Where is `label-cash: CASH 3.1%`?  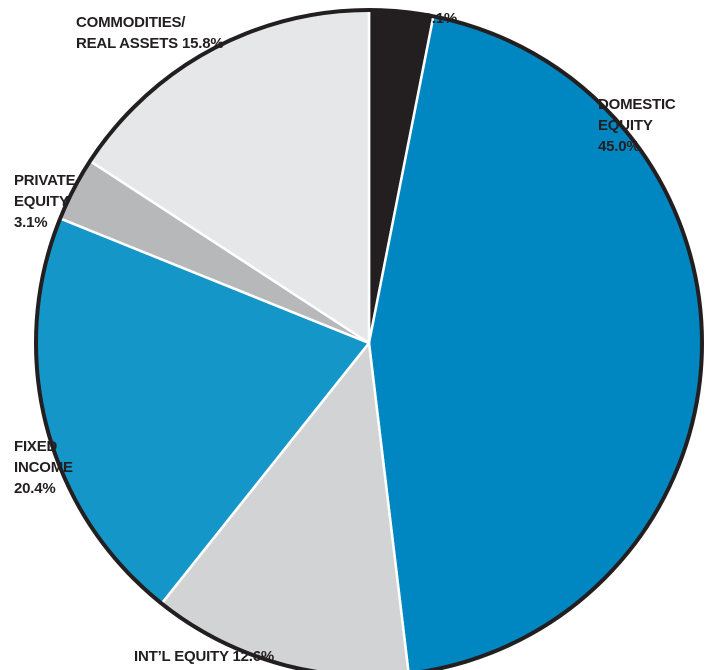
label-cash: CASH 3.1% is located at coordinates (418, 18).